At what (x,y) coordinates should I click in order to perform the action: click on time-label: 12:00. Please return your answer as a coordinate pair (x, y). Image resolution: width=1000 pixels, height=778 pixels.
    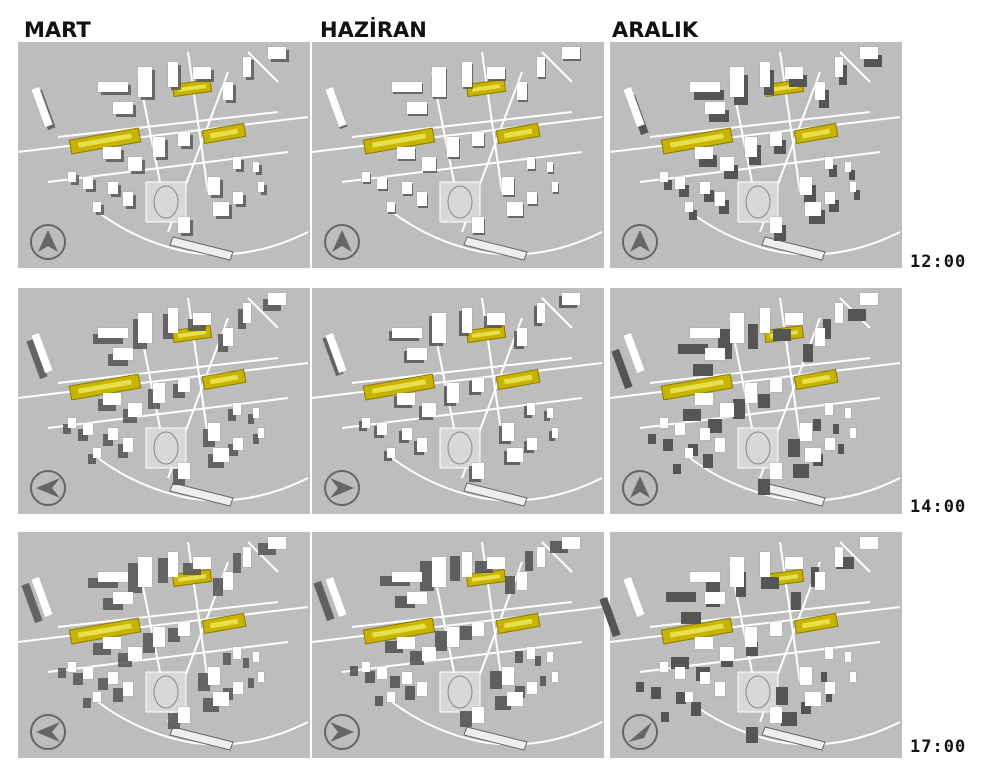
    Looking at the image, I should click on (938, 262).